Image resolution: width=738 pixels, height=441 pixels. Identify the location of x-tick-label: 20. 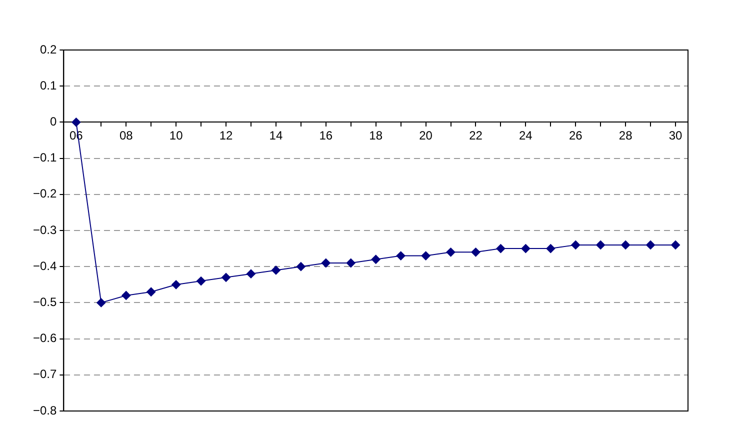
(426, 135).